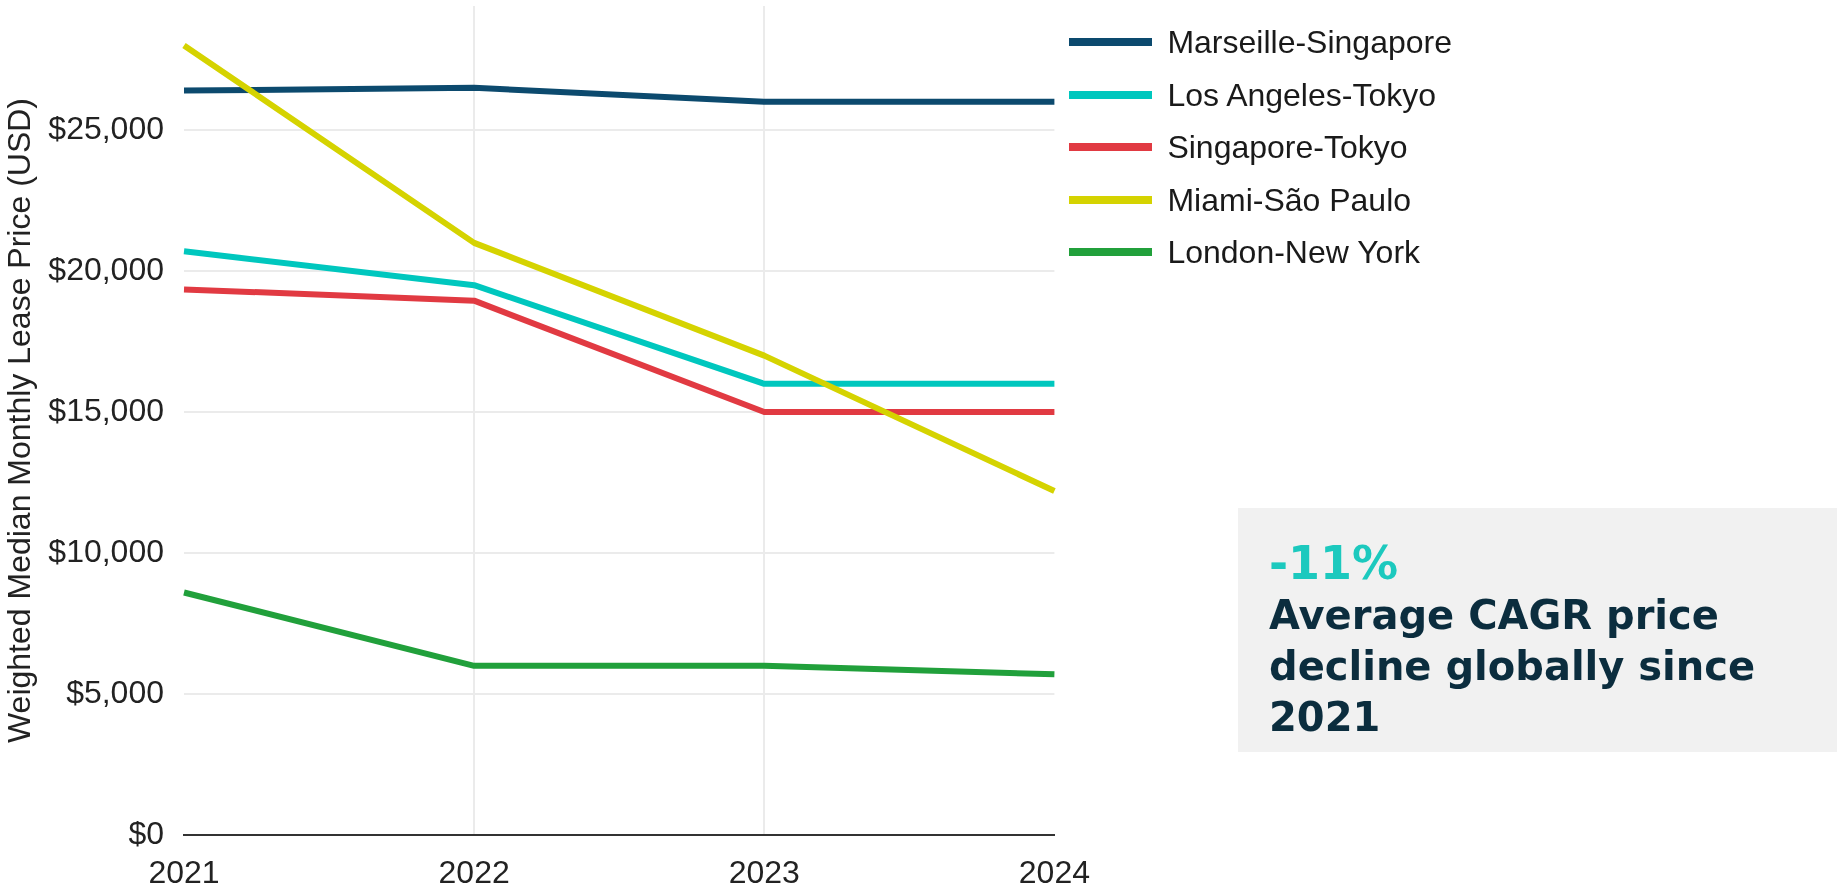  Describe the element at coordinates (1309, 42) in the screenshot. I see `legend-label: Marseille-Singapore` at that location.